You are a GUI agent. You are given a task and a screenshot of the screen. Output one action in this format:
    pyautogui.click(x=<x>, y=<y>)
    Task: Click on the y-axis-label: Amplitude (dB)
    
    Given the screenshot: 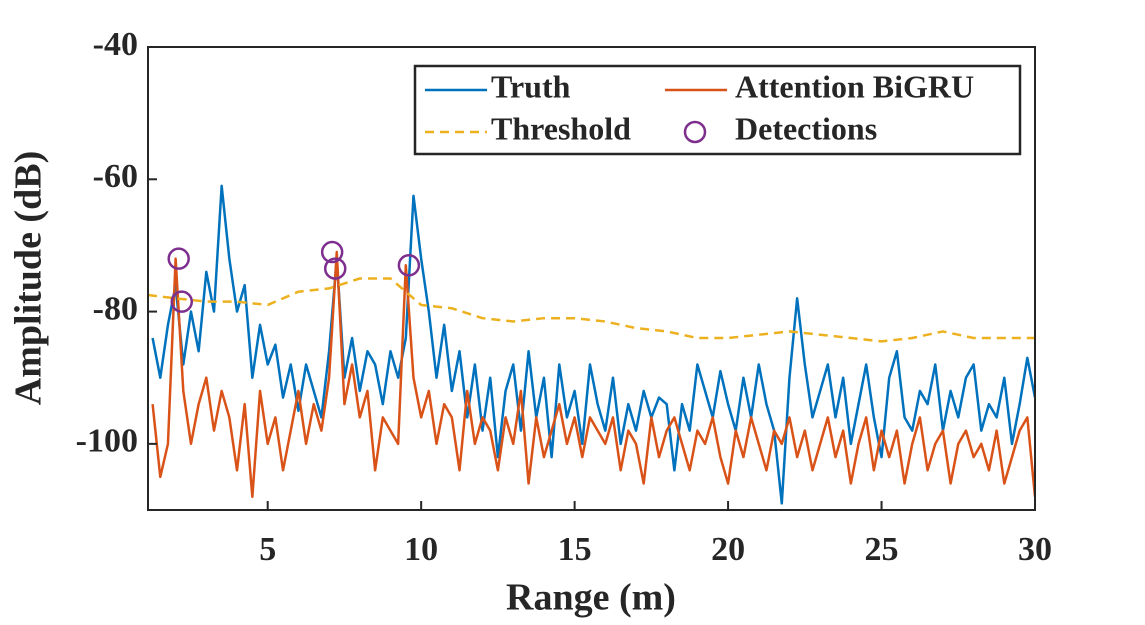 What is the action you would take?
    pyautogui.click(x=29, y=278)
    